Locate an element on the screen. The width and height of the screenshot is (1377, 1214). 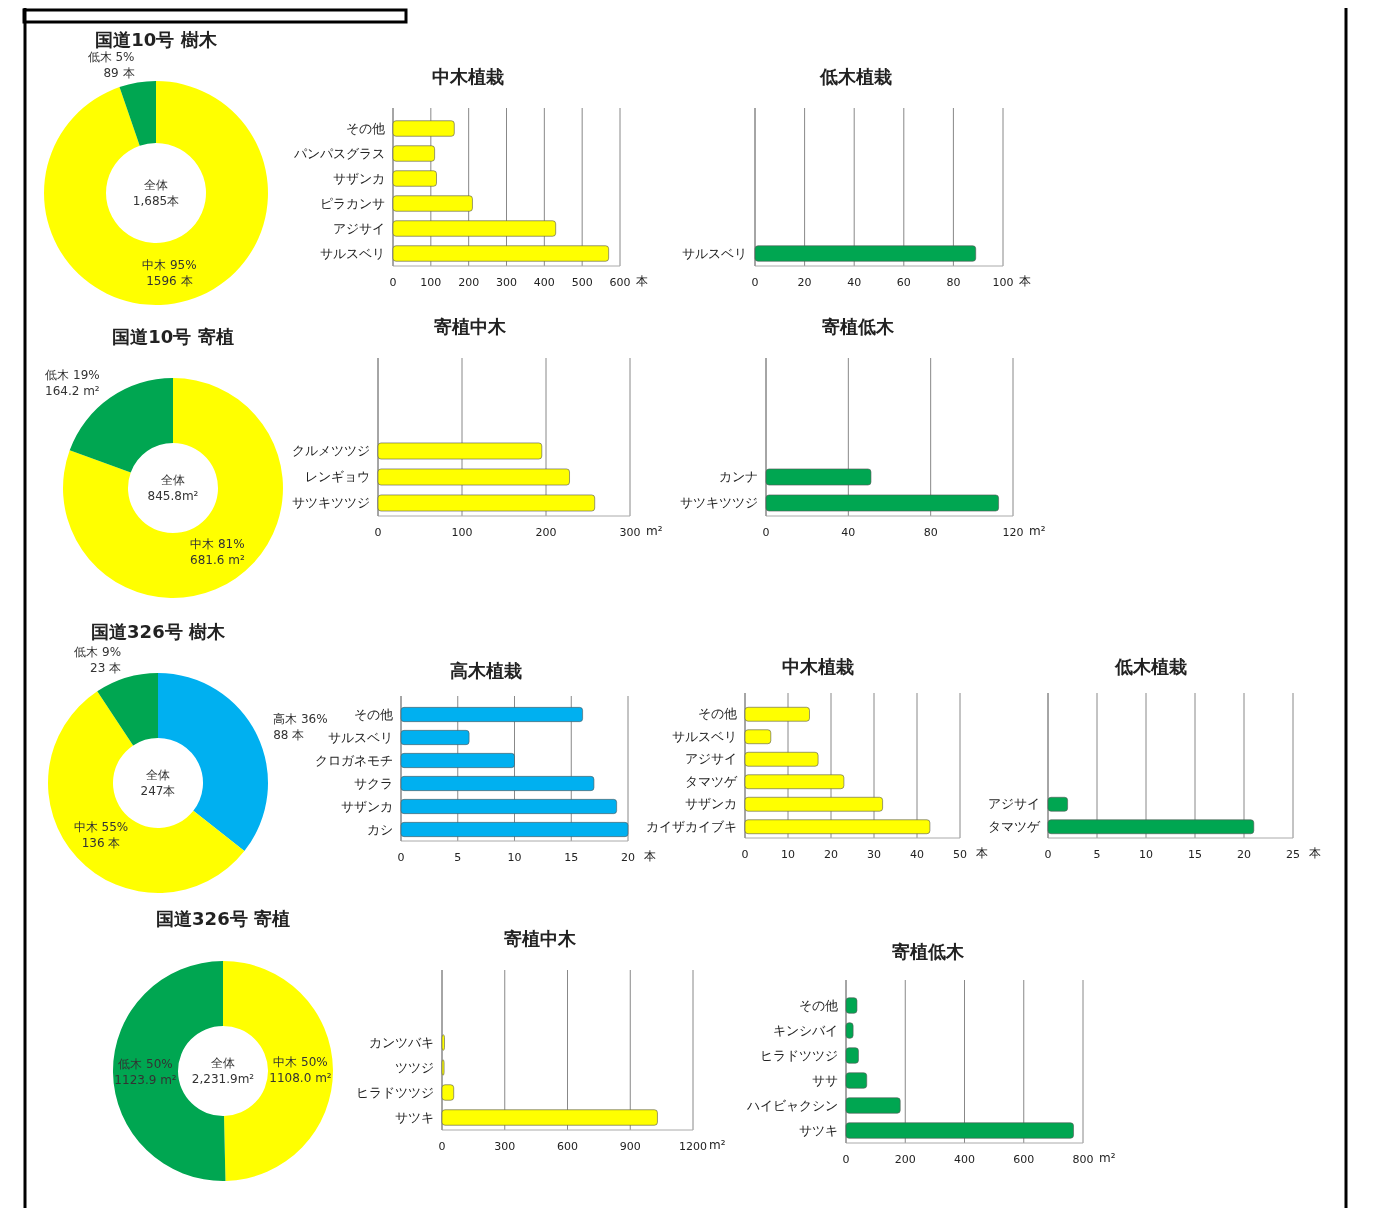
chart-title: 高木植栽 is located at coordinates (486, 670).